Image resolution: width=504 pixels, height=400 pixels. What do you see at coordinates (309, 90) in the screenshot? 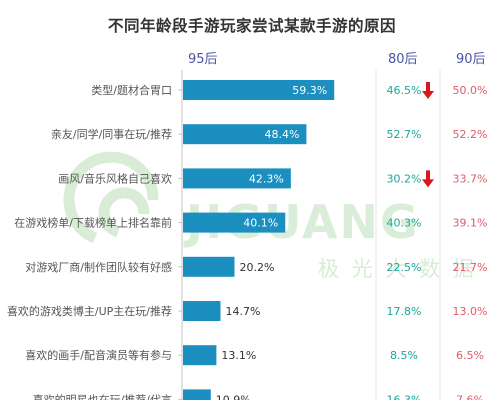
I see `data-label-95: 59.3%` at bounding box center [309, 90].